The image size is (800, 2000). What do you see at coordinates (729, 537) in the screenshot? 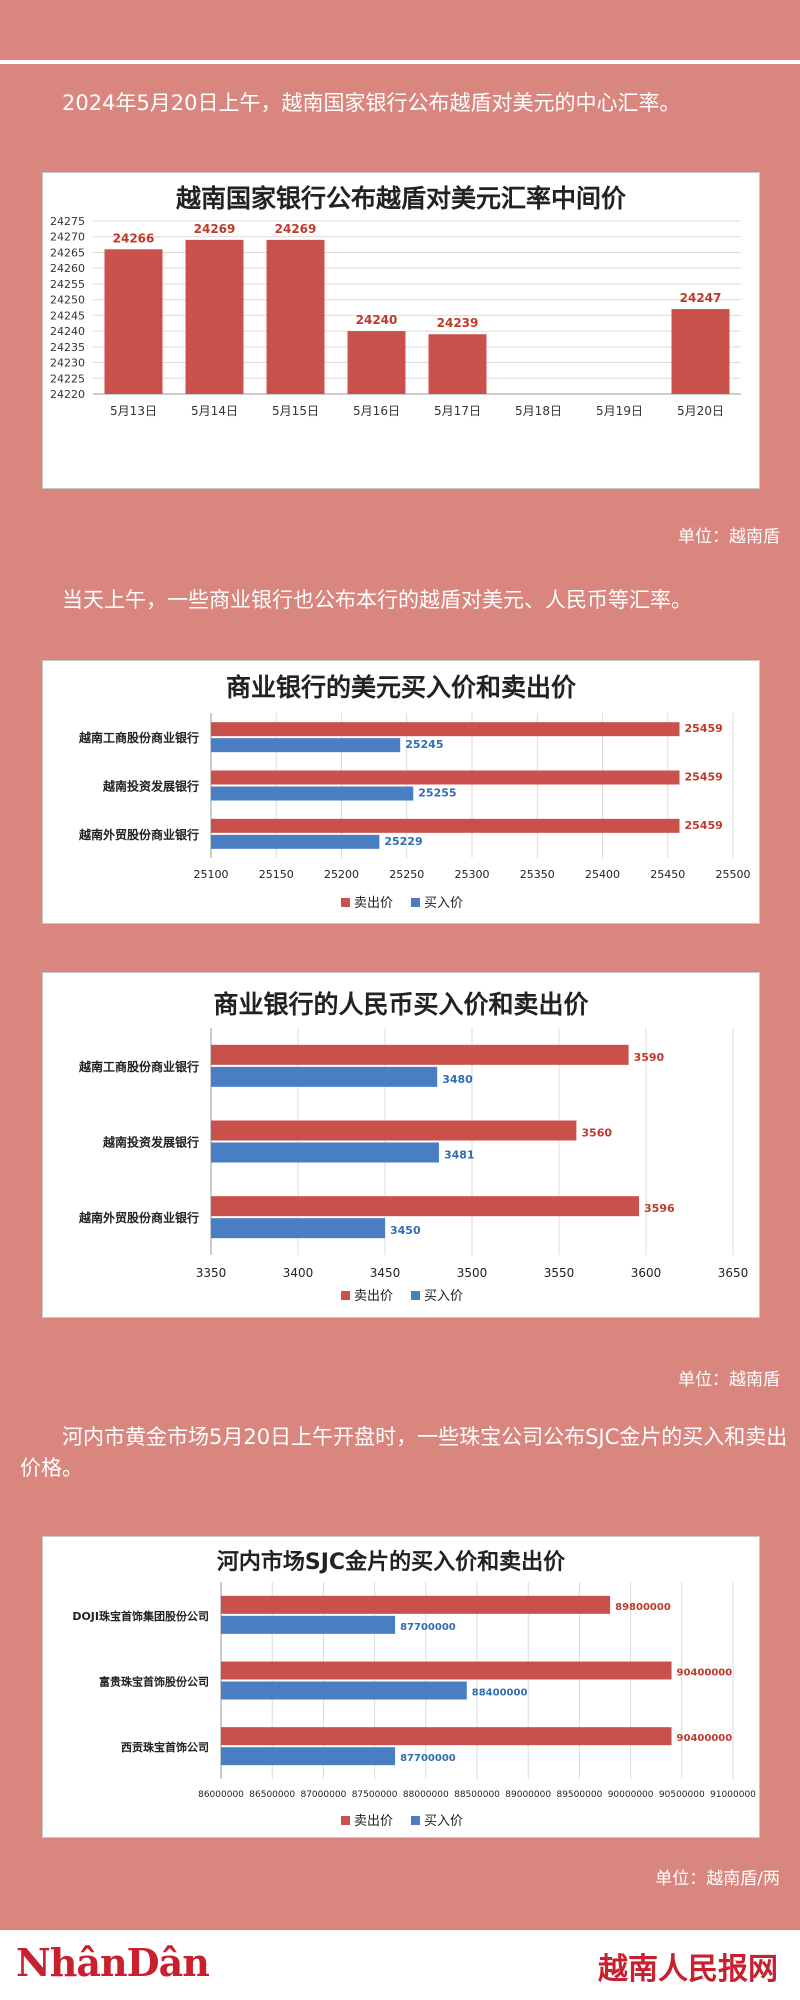
I see `unit-label-1: 单位：越南盾` at bounding box center [729, 537].